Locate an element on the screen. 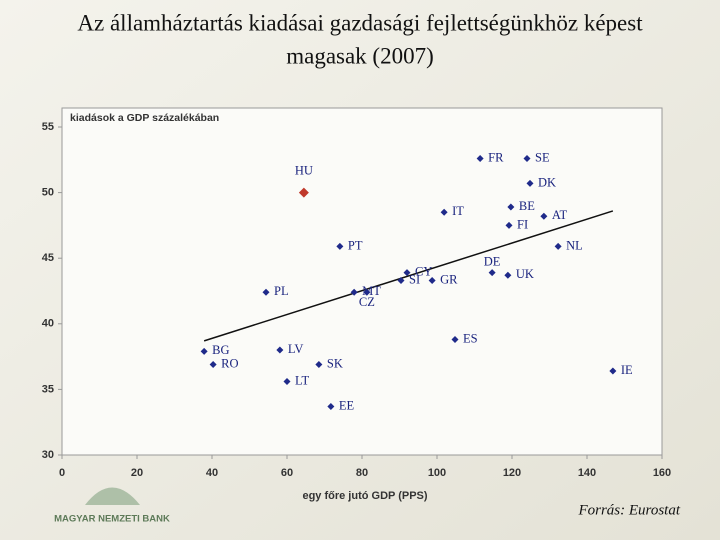 This screenshot has height=540, width=720. x-axis-label: egy főre jutó GDP (PPS) is located at coordinates (364, 496).